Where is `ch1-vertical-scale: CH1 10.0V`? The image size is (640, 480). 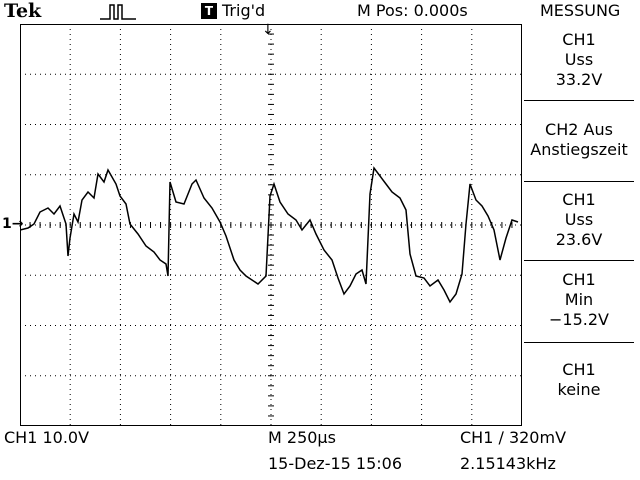
ch1-vertical-scale: CH1 10.0V is located at coordinates (47, 437).